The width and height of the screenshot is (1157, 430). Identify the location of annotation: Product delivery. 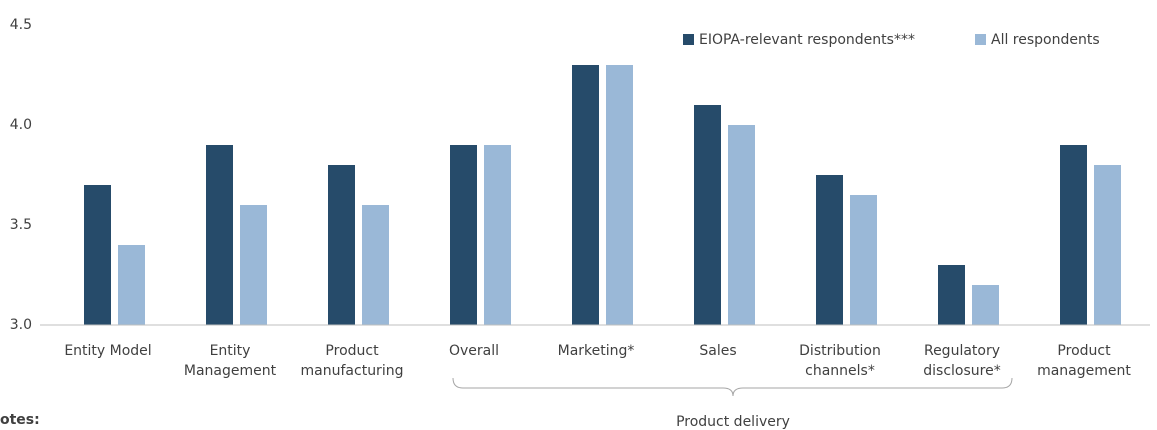
(733, 422).